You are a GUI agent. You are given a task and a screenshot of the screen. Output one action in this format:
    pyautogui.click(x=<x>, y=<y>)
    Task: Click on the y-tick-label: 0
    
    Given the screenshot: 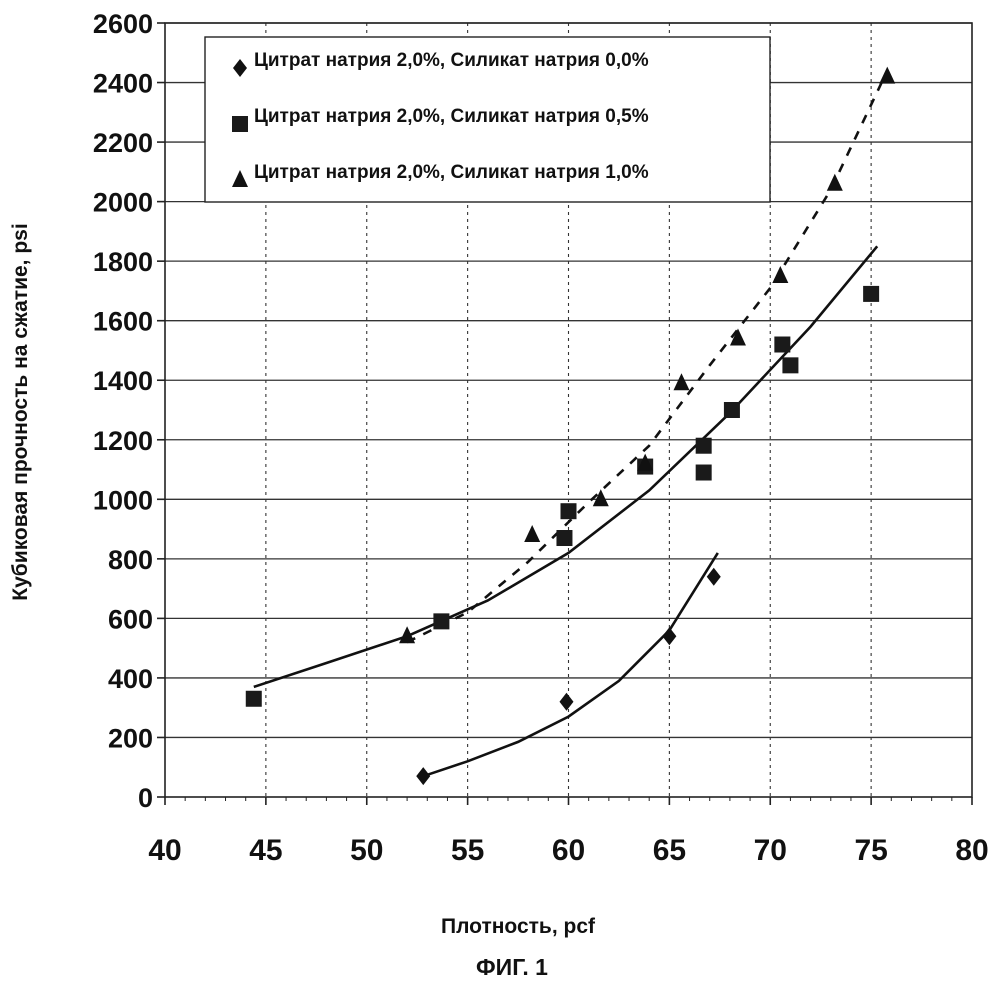 What is the action you would take?
    pyautogui.click(x=145, y=798)
    